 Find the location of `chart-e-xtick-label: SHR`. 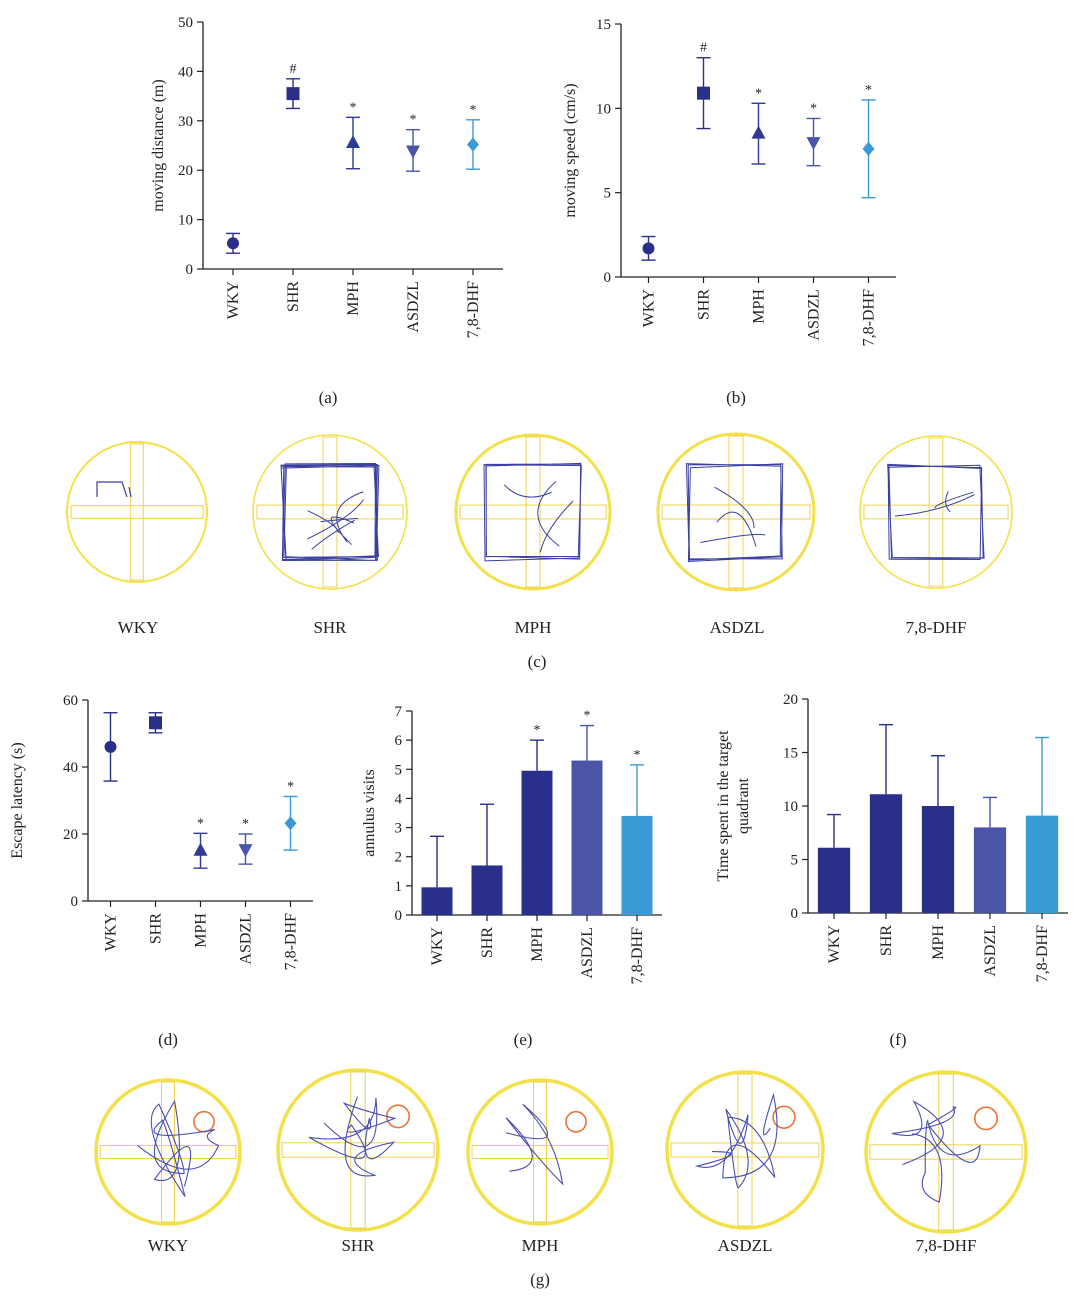

chart-e-xtick-label: SHR is located at coordinates (487, 942).